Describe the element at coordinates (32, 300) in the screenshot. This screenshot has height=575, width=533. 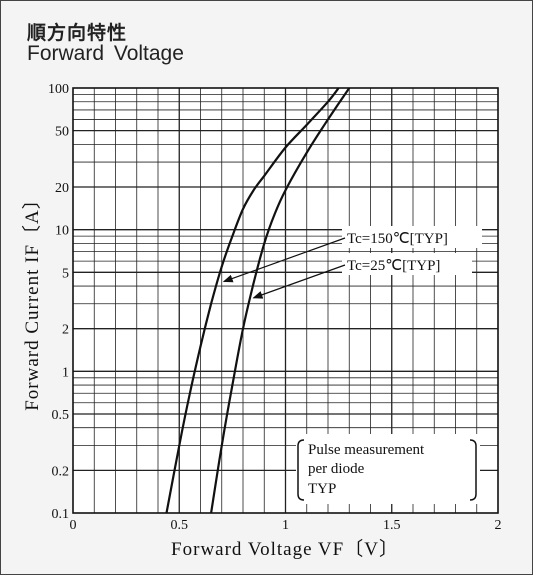
I see `y-axis-label: Forward Current IF〔A〕` at that location.